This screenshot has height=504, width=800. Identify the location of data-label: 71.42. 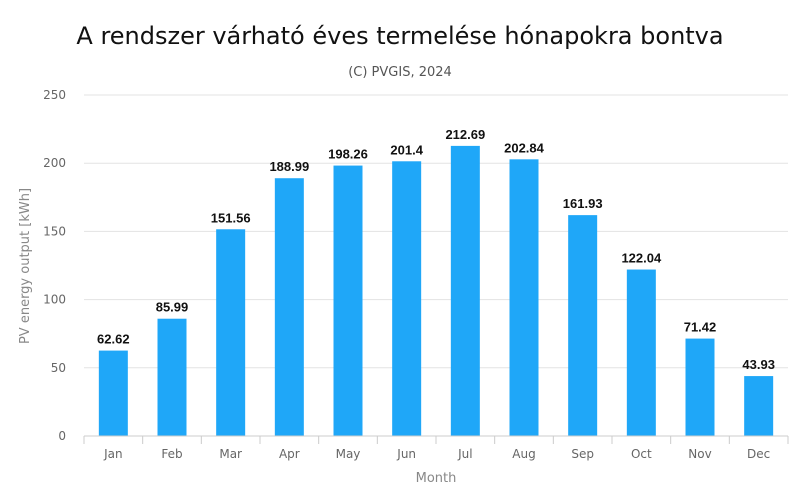
(700, 327).